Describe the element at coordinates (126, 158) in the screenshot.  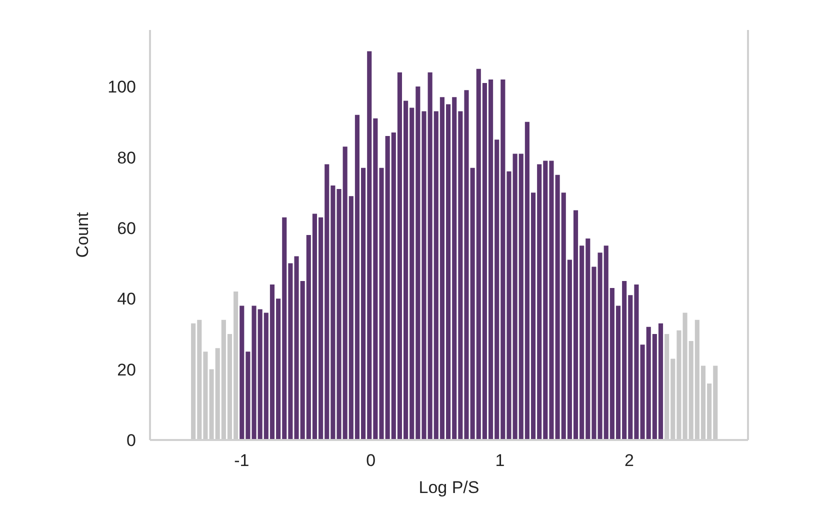
I see `y-tick-label: 80` at that location.